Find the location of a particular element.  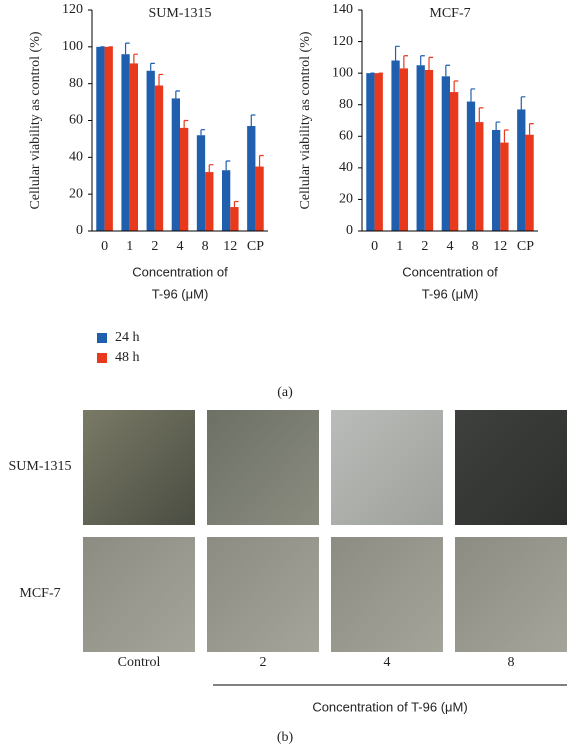

panel-label: (a) is located at coordinates (285, 392).